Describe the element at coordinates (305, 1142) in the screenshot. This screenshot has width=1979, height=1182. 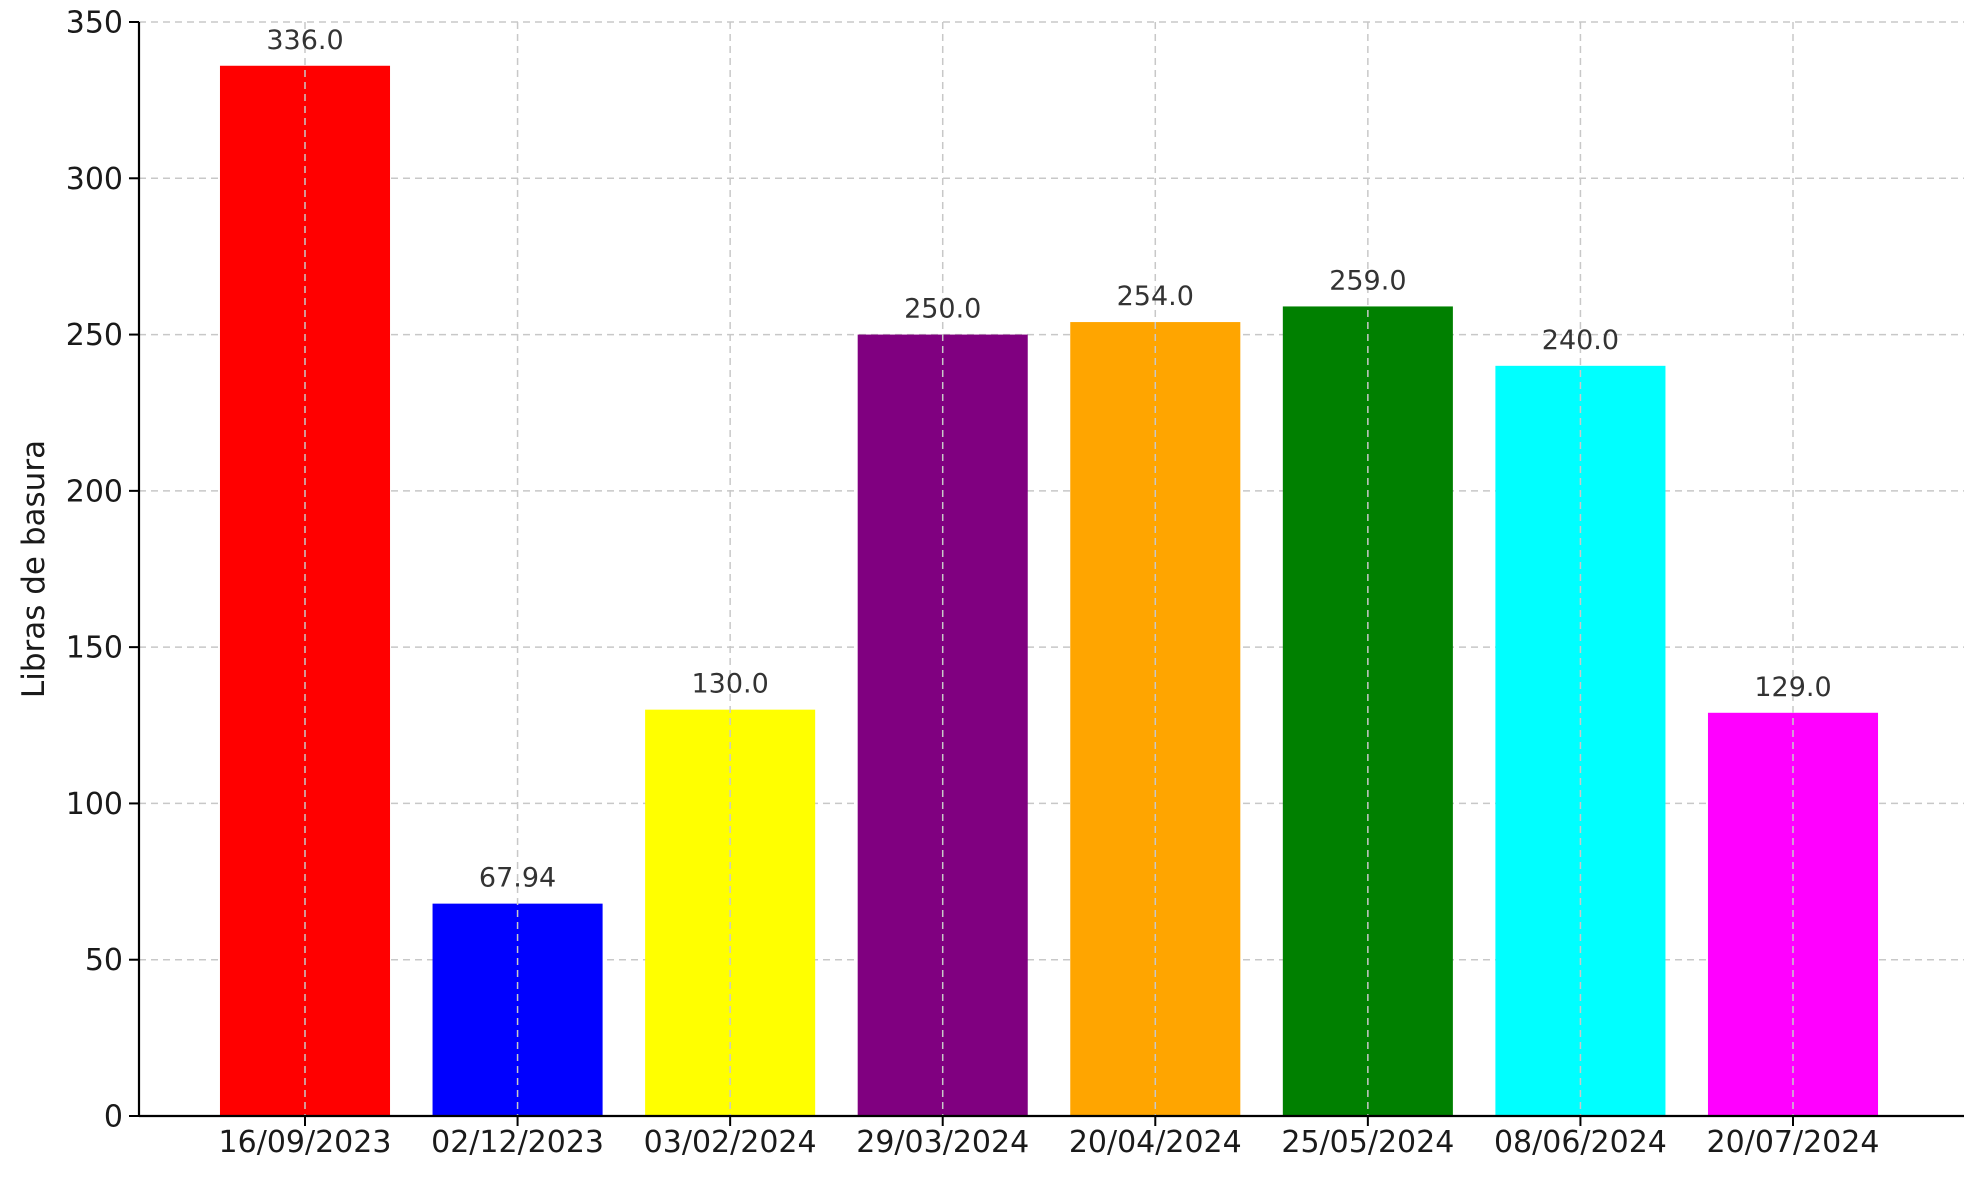
I see `x-tick-label: 16/09/2023` at that location.